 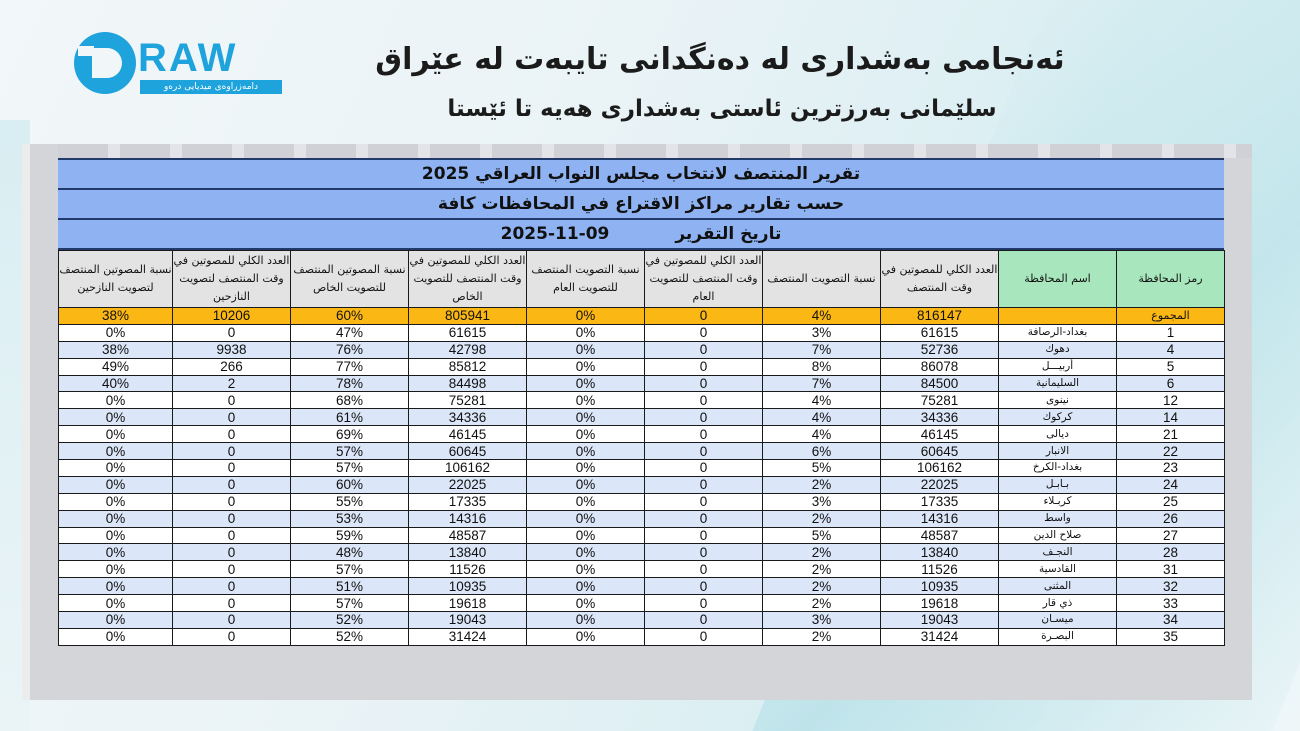 I want to click on table-row: 0% 0 52% 19043 0% 0 3% 19043 ميسـان 34, so click(x=641, y=620).